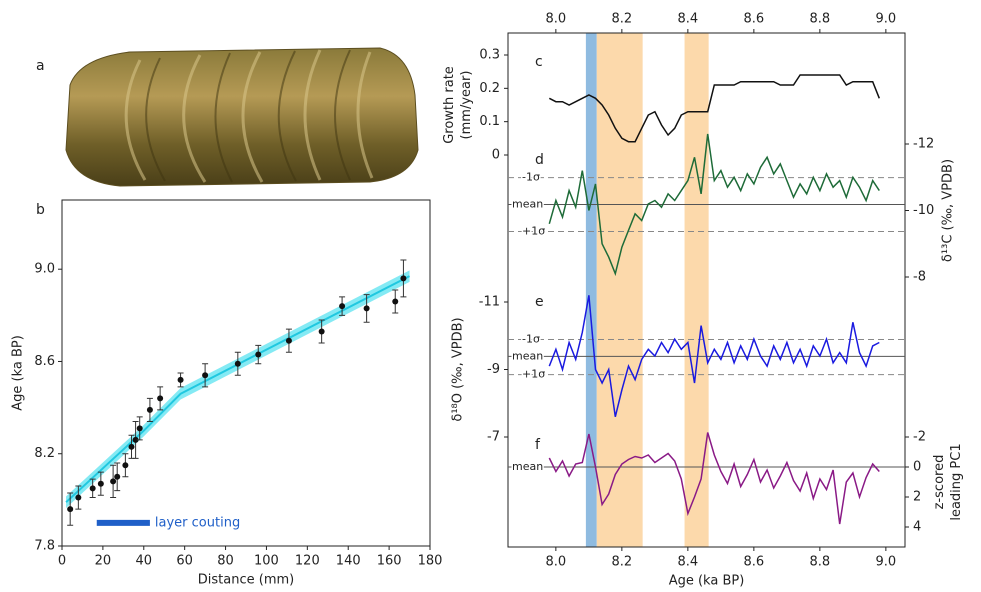 This screenshot has height=592, width=981. What do you see at coordinates (948, 210) in the screenshot?
I see `y-axis-label: δ¹³C (‰, VPDB)` at bounding box center [948, 210].